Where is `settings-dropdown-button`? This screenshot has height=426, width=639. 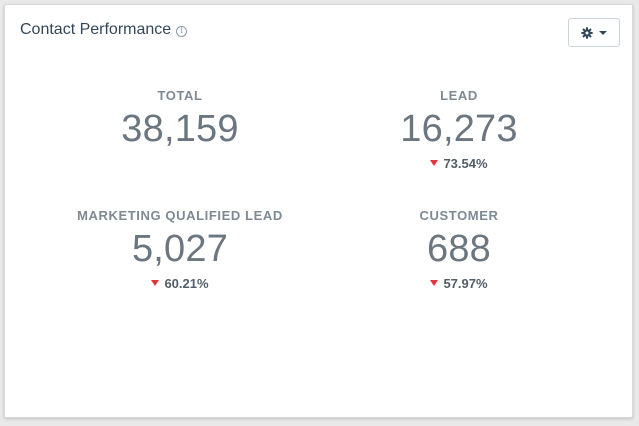 settings-dropdown-button is located at coordinates (594, 32).